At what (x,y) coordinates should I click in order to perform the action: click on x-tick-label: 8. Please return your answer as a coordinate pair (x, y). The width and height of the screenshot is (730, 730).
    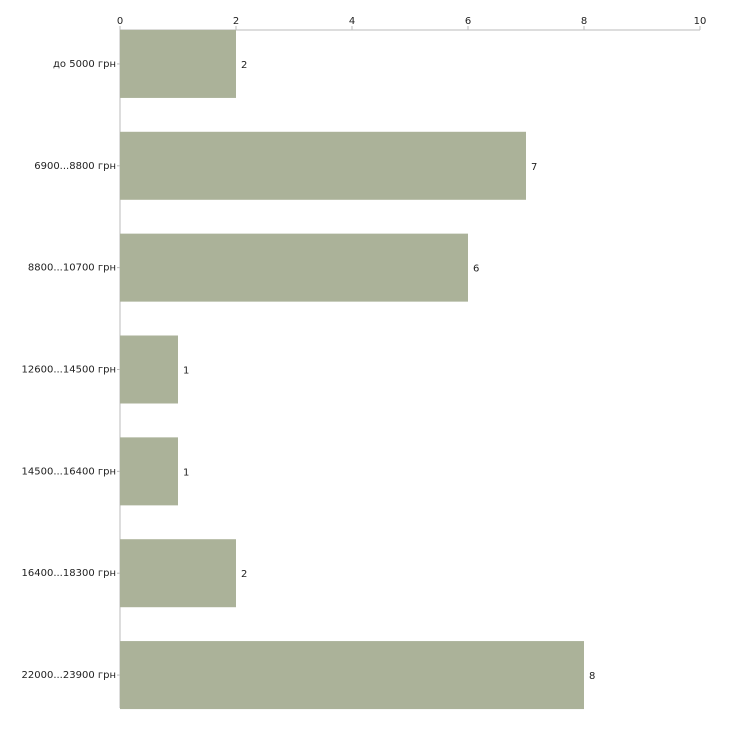
    Looking at the image, I should click on (584, 21).